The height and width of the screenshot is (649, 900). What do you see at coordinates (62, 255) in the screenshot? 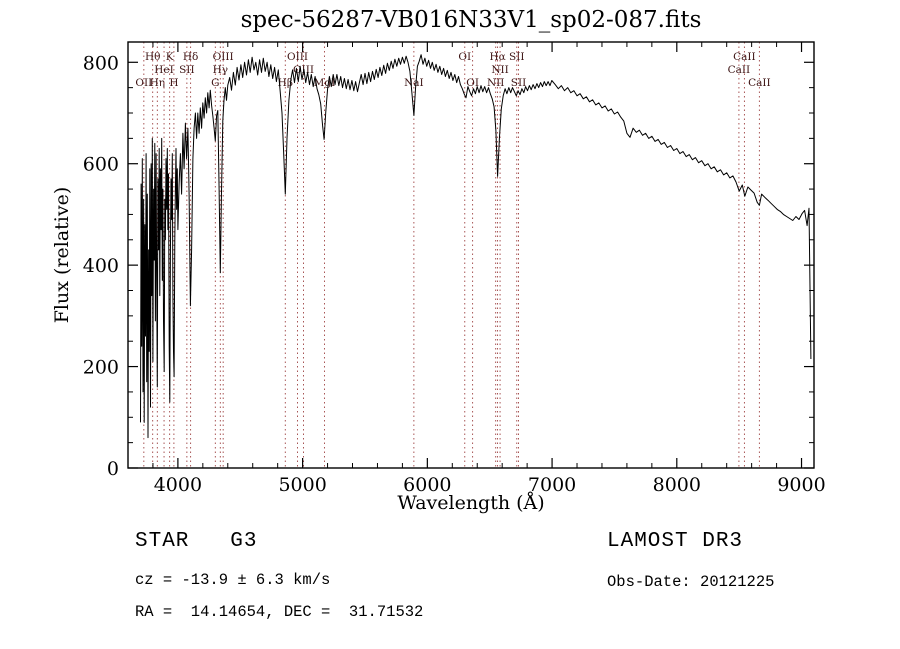
I see `y-axis-title: Flux (relative)` at bounding box center [62, 255].